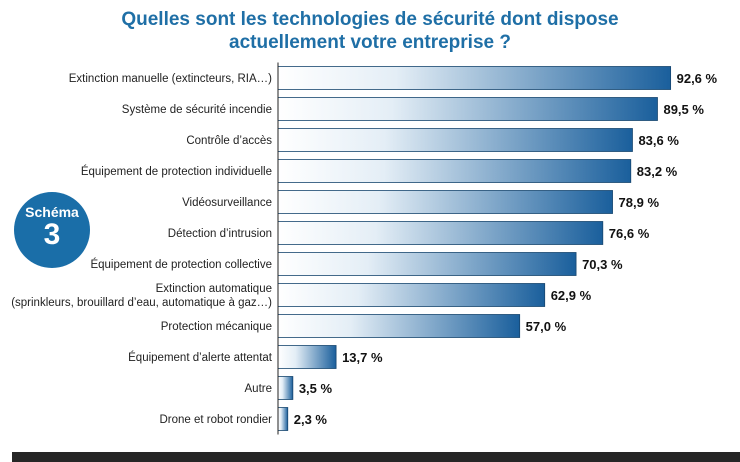  What do you see at coordinates (181, 264) in the screenshot?
I see `category-label-7: Équipement de protection collective` at bounding box center [181, 264].